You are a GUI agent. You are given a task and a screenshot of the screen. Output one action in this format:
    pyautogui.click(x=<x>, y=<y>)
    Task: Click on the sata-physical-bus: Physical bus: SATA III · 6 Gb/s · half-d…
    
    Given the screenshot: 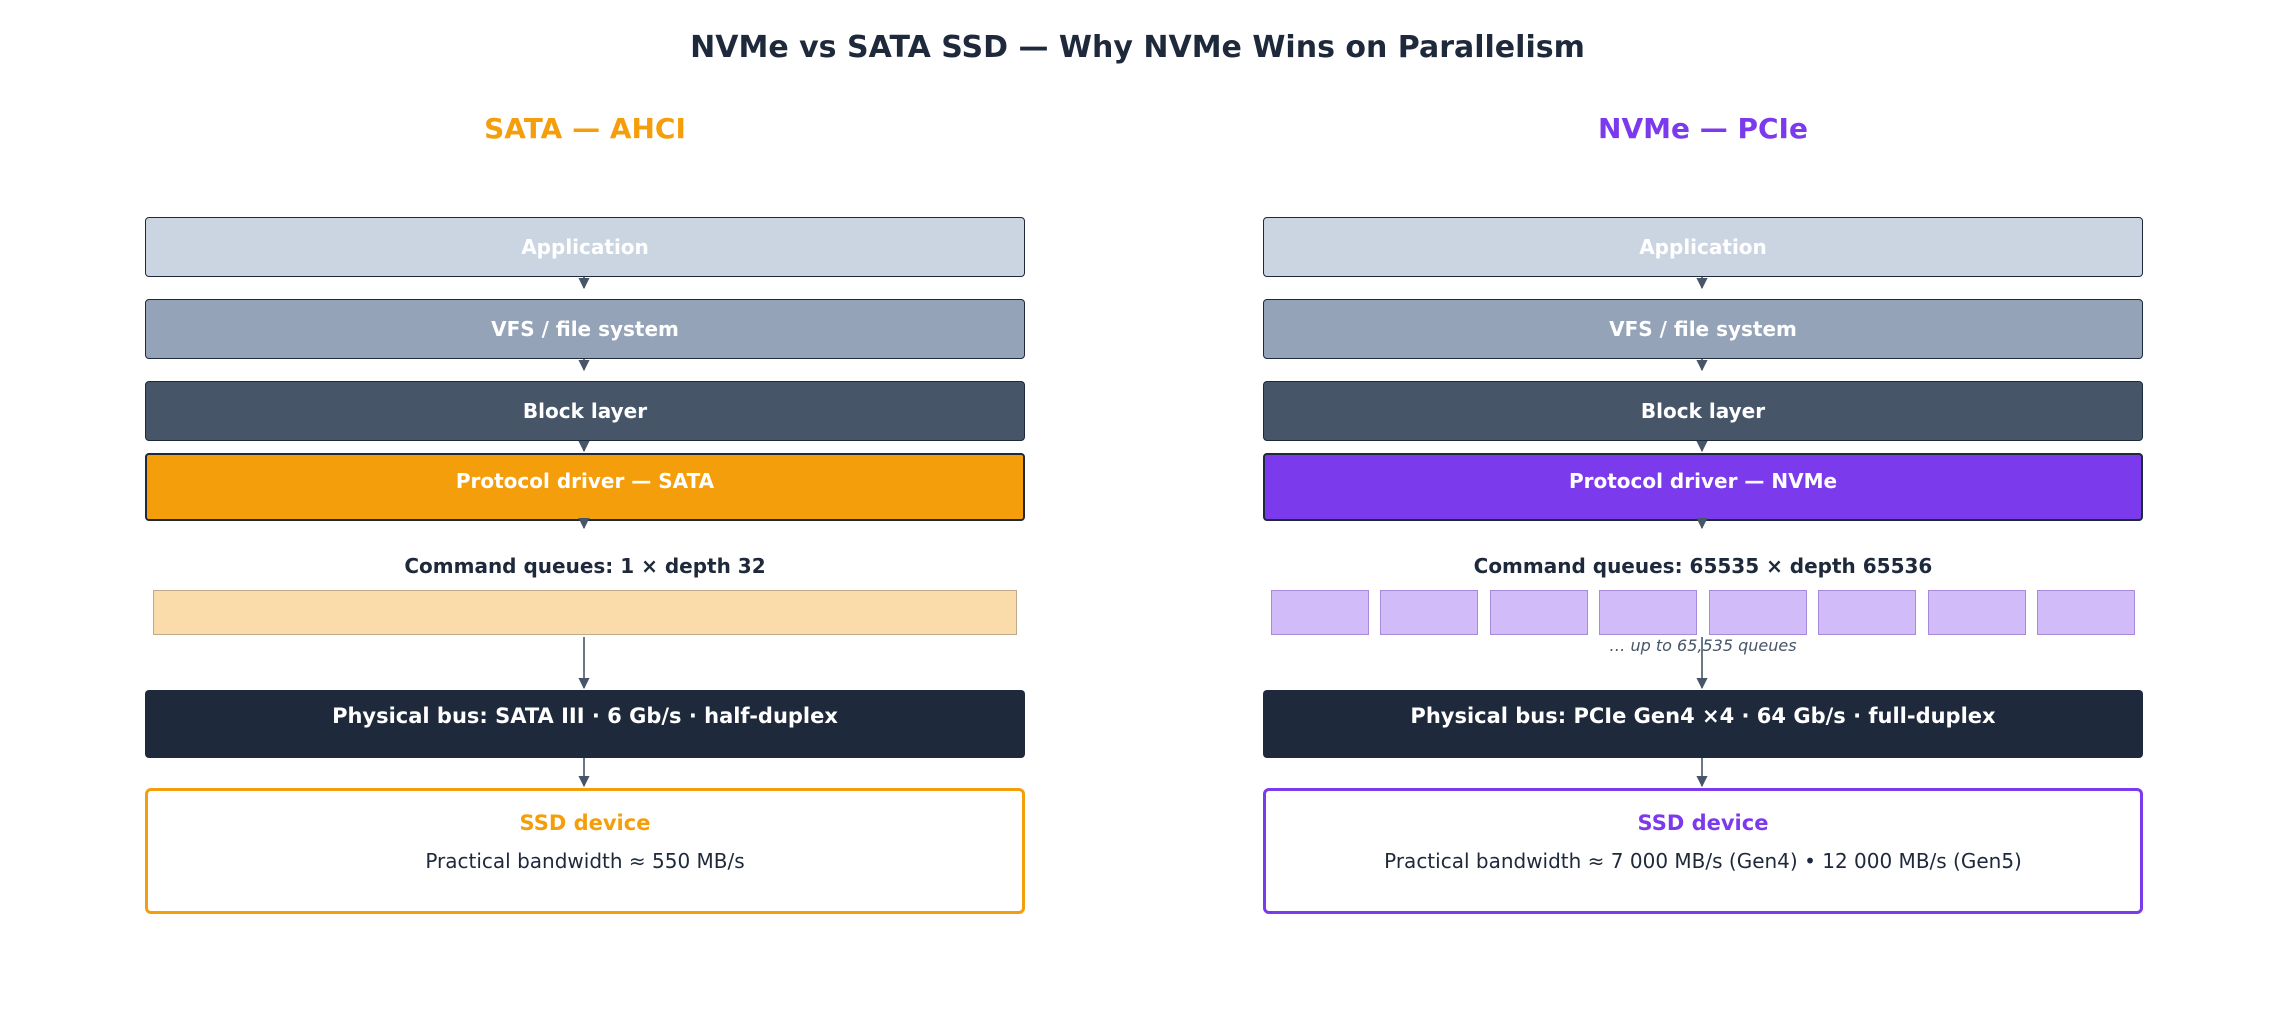 What is the action you would take?
    pyautogui.click(x=585, y=724)
    